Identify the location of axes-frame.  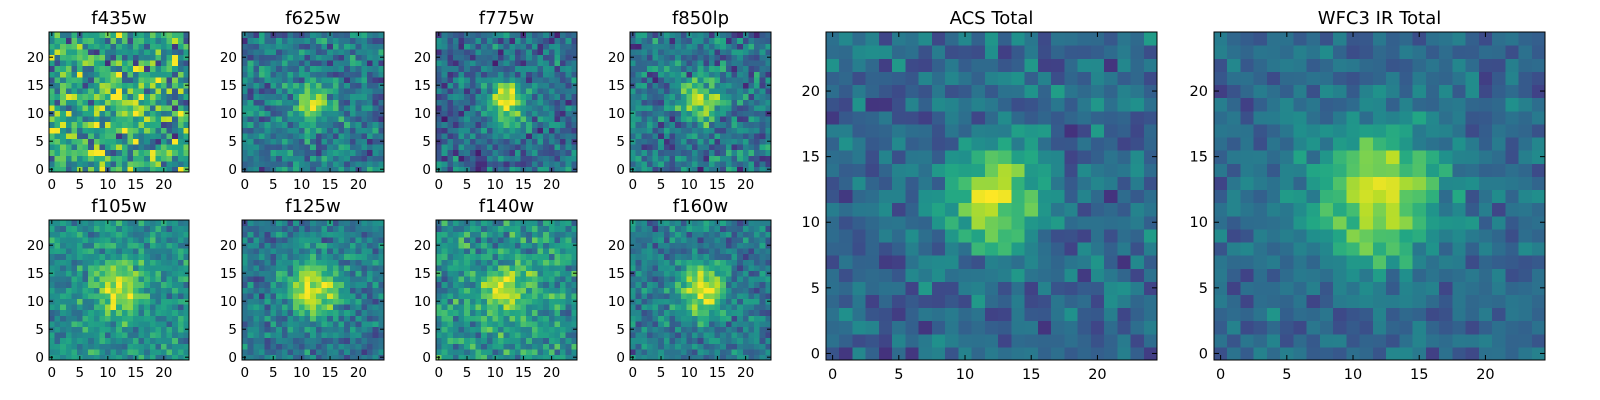
(700, 102).